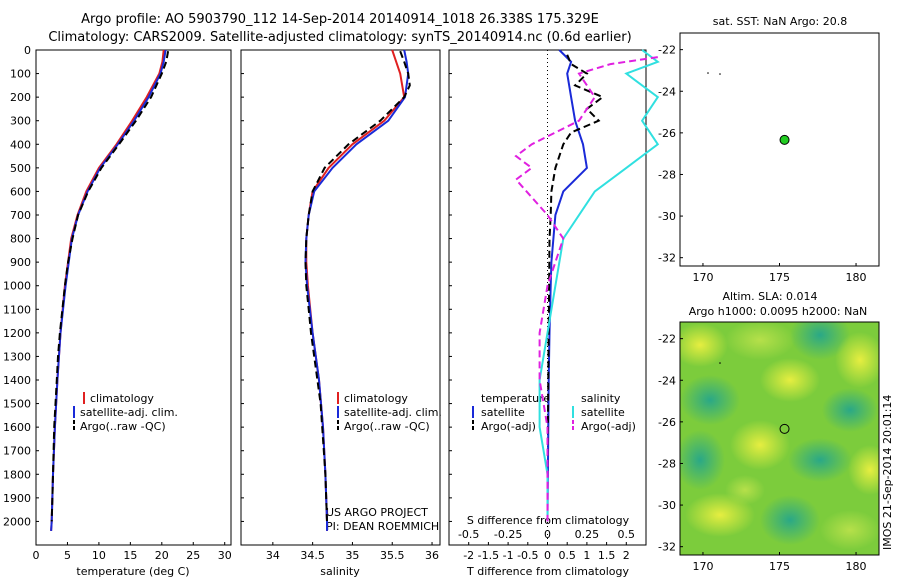 The width and height of the screenshot is (900, 580). Describe the element at coordinates (132, 571) in the screenshot. I see `temperature-axis-label: temperature (deg C)` at that location.